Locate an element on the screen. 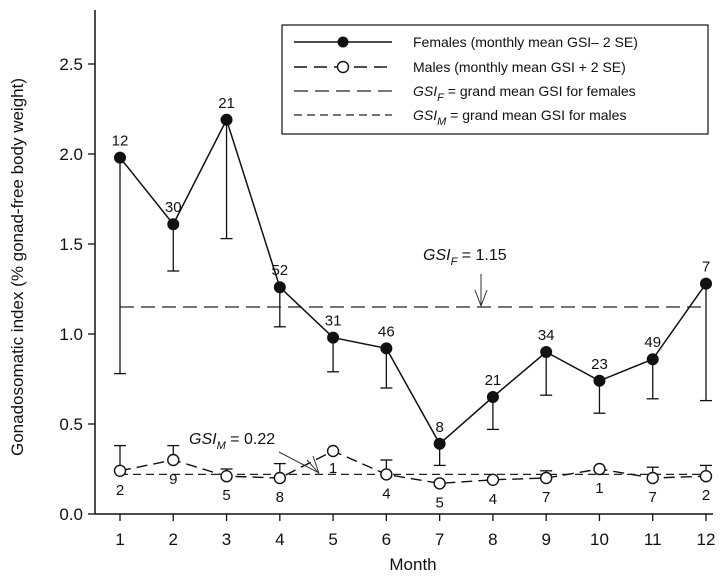  male-n-label: 8 is located at coordinates (280, 497).